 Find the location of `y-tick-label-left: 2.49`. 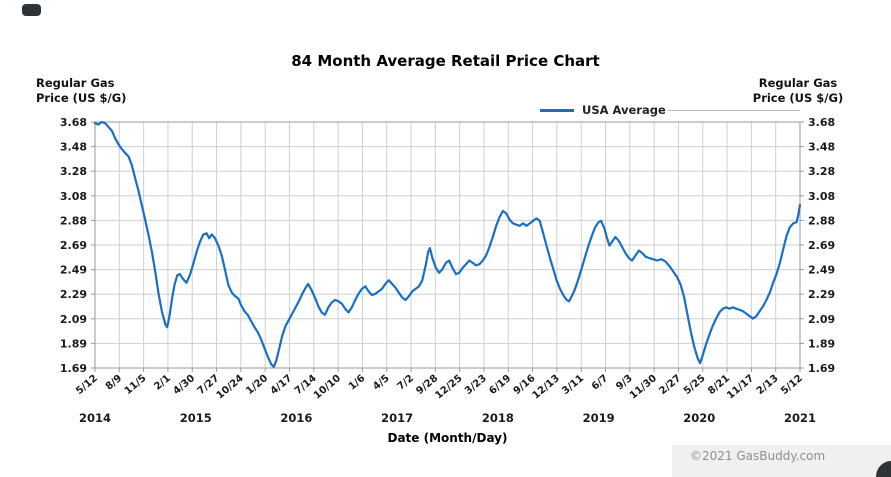

y-tick-label-left: 2.49 is located at coordinates (73, 270).